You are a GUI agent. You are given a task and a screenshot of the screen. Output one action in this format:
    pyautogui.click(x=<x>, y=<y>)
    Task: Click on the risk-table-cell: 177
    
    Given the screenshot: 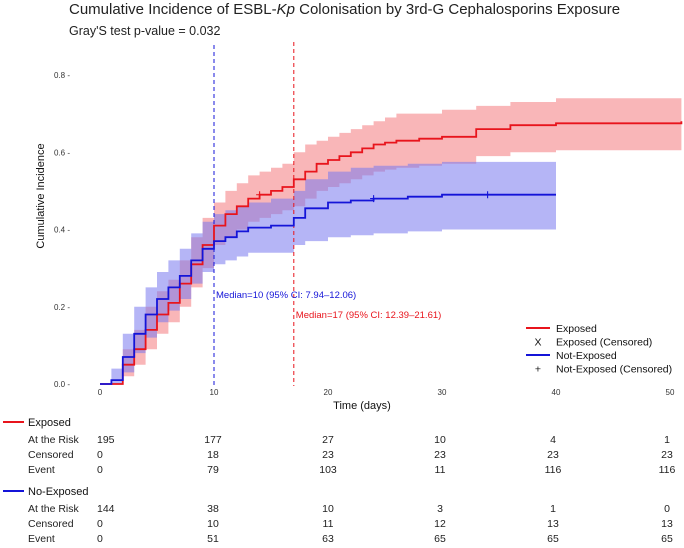 What is the action you would take?
    pyautogui.click(x=213, y=440)
    